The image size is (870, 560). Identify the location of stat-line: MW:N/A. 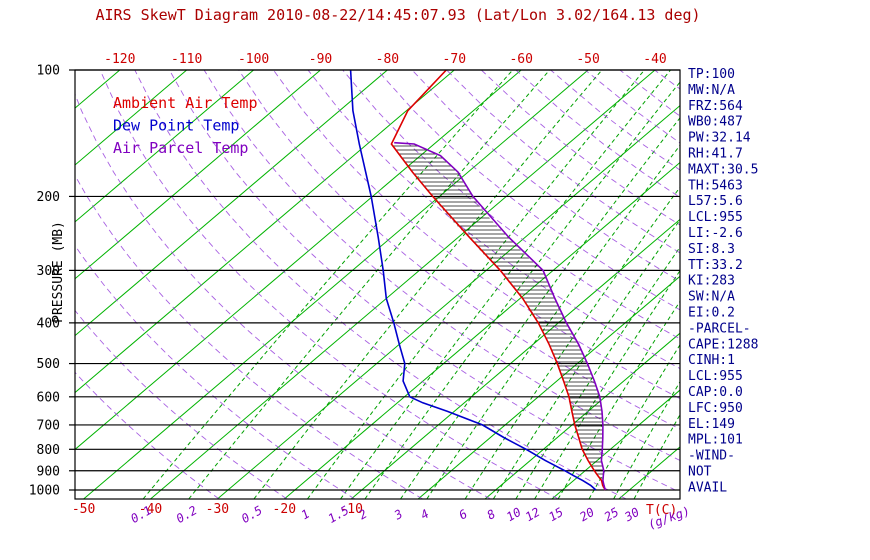
(711, 90).